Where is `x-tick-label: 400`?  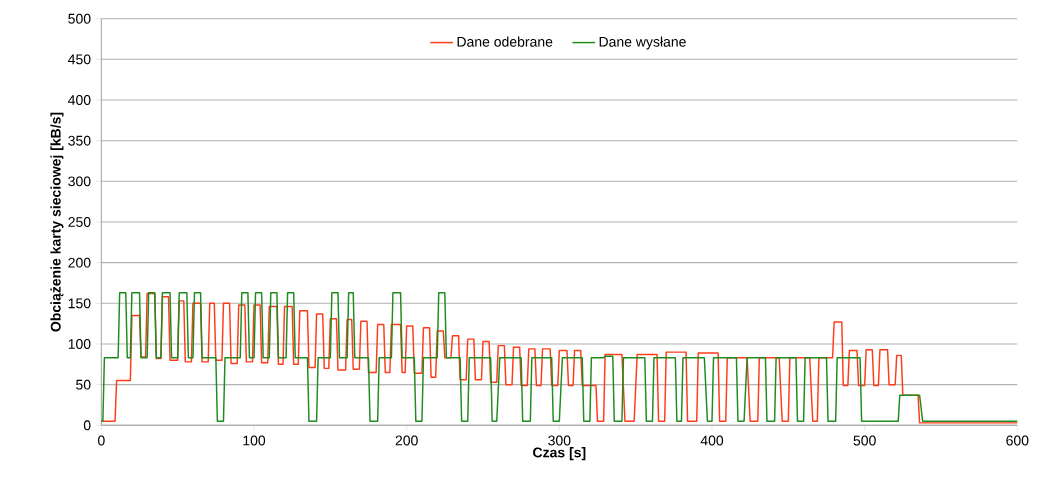 x-tick-label: 400 is located at coordinates (712, 440).